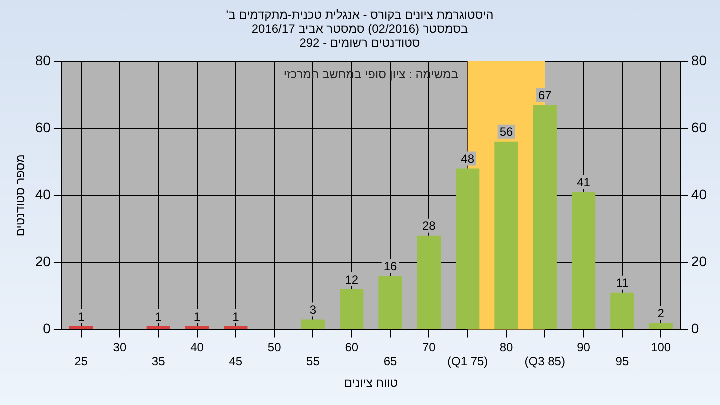 The width and height of the screenshot is (720, 405). What do you see at coordinates (43, 194) in the screenshot?
I see `y-tick-label: 40` at bounding box center [43, 194].